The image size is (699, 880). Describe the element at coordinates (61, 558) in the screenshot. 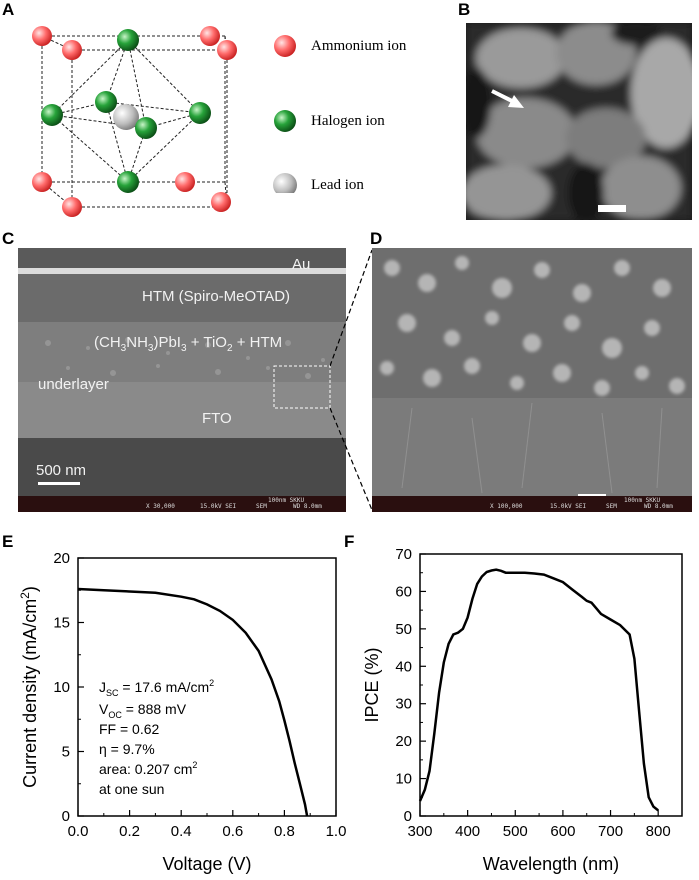

I see `jv-y-tick-label: 20` at that location.